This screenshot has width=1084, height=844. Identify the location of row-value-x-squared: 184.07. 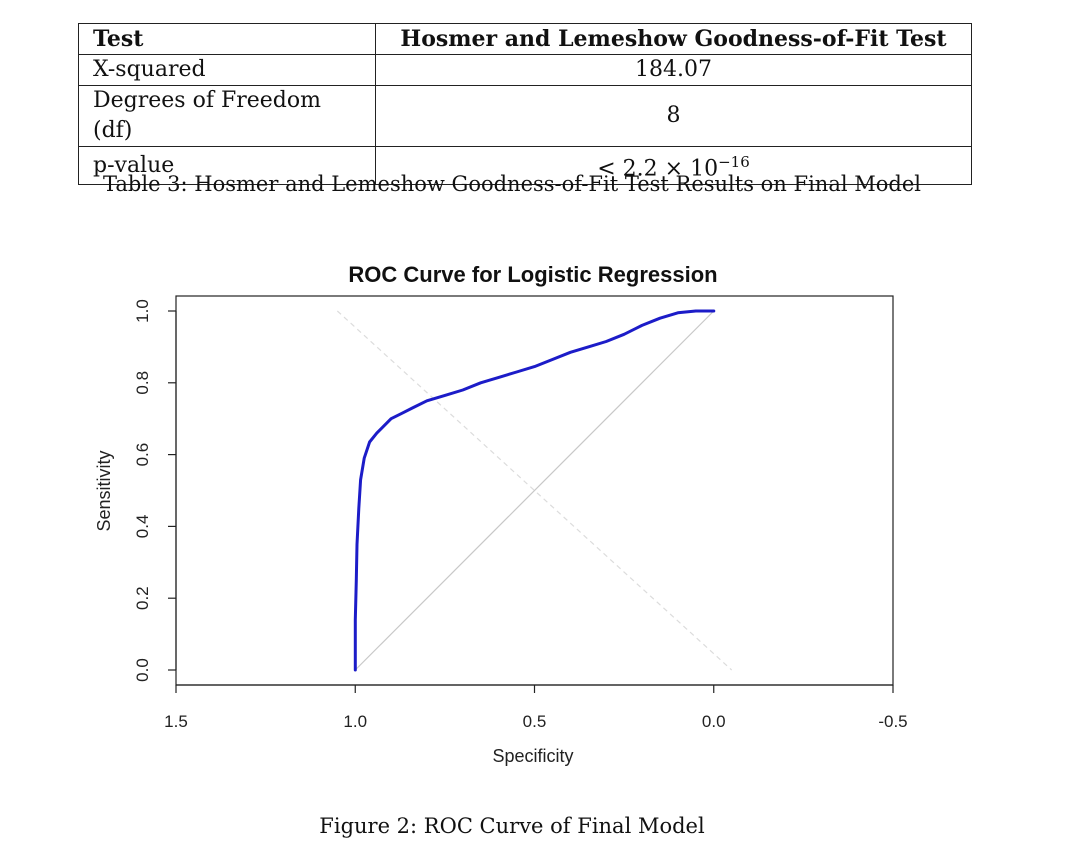
(673, 70).